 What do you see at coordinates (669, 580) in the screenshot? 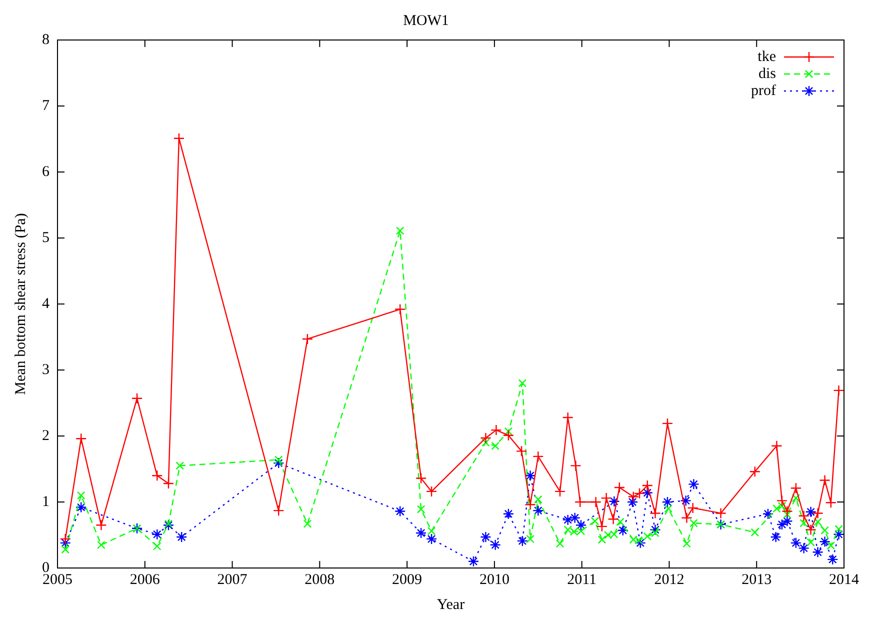
I see `x-tick-label: 2012` at bounding box center [669, 580].